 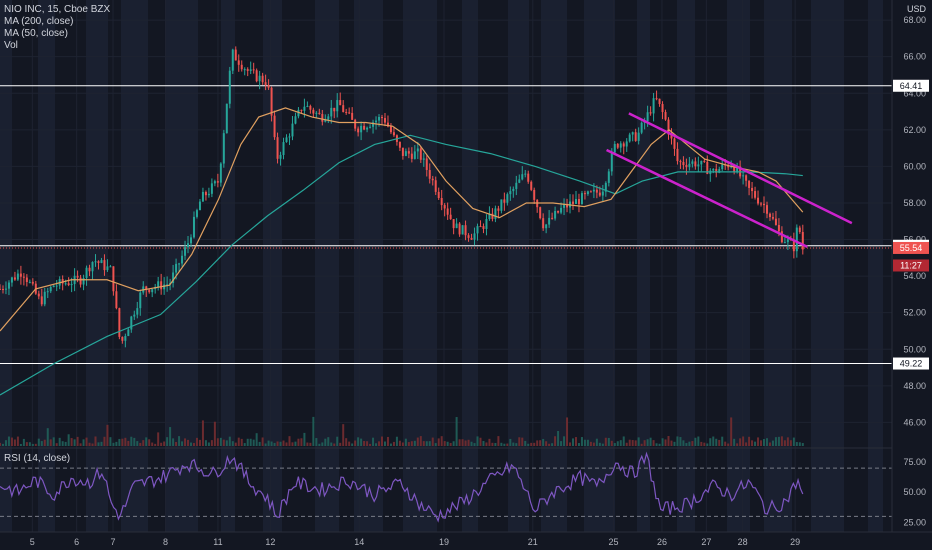 What do you see at coordinates (533, 542) in the screenshot?
I see `x-tick-label: 21` at bounding box center [533, 542].